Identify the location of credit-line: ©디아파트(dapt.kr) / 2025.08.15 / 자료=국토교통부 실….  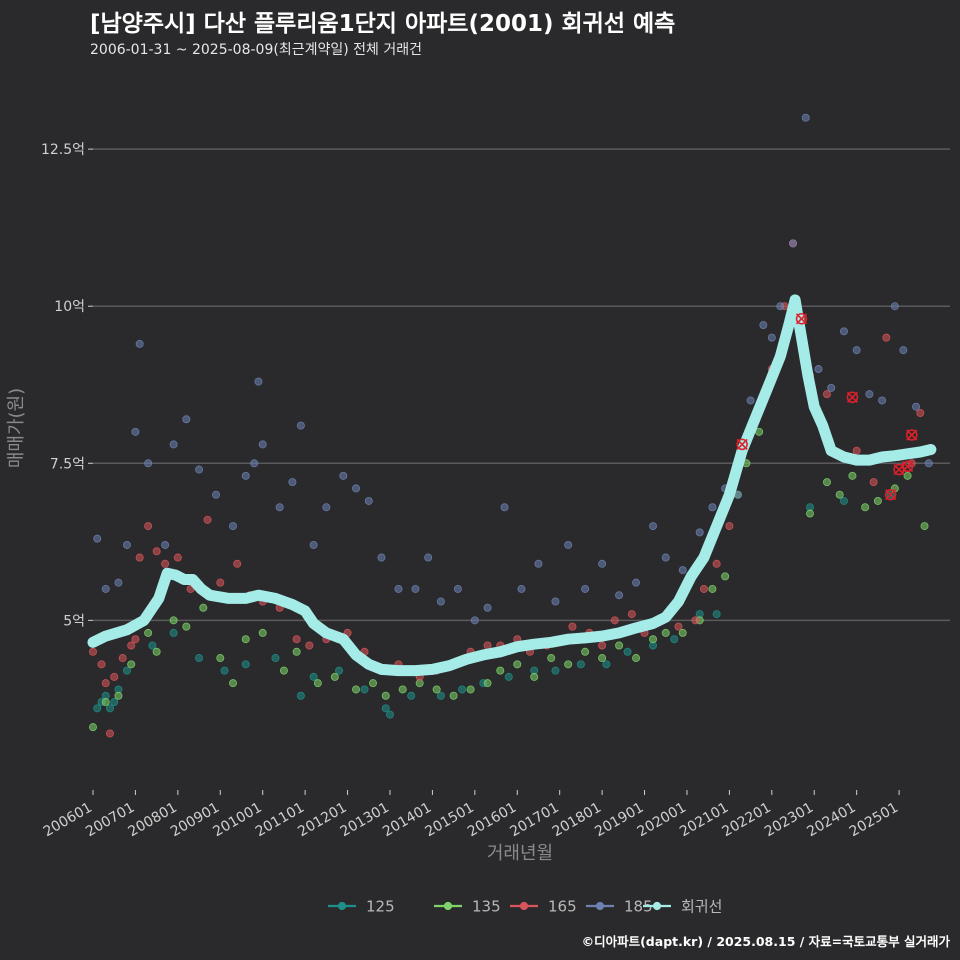
(765, 941).